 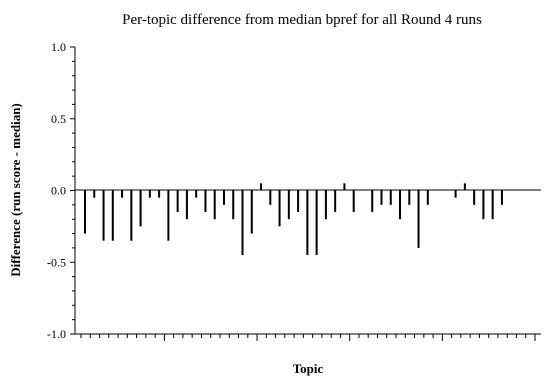 I want to click on y-tick-label: 1.0, so click(x=58, y=47).